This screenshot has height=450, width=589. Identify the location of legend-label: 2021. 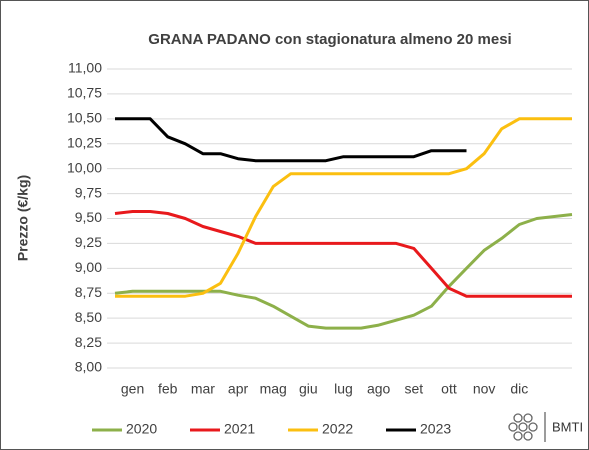
(239, 429).